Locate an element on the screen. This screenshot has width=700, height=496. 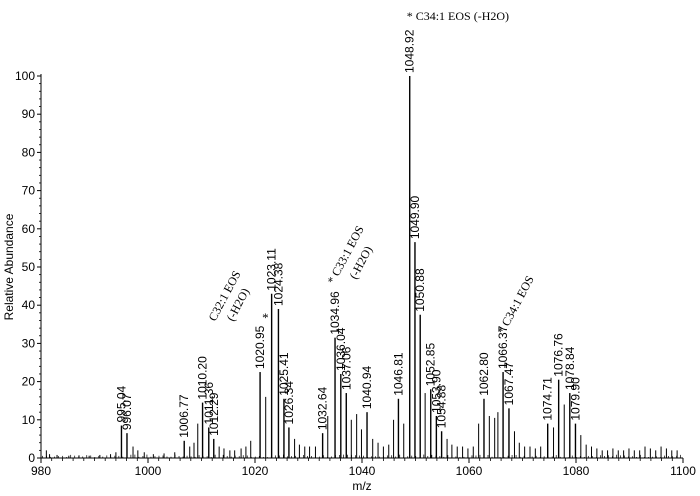
peak-label: 1036.04 is located at coordinates (341, 349).